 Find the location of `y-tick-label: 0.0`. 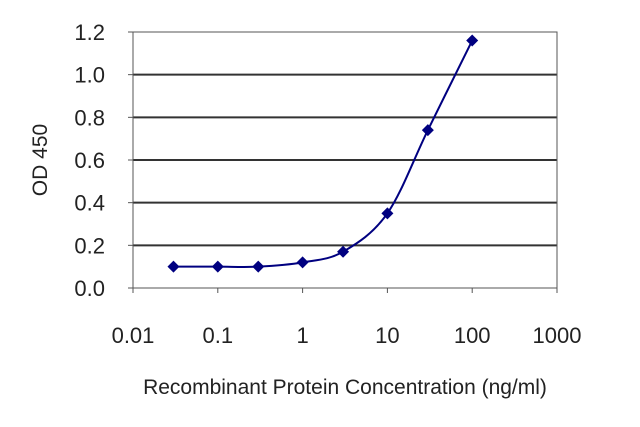

y-tick-label: 0.0 is located at coordinates (89, 288).